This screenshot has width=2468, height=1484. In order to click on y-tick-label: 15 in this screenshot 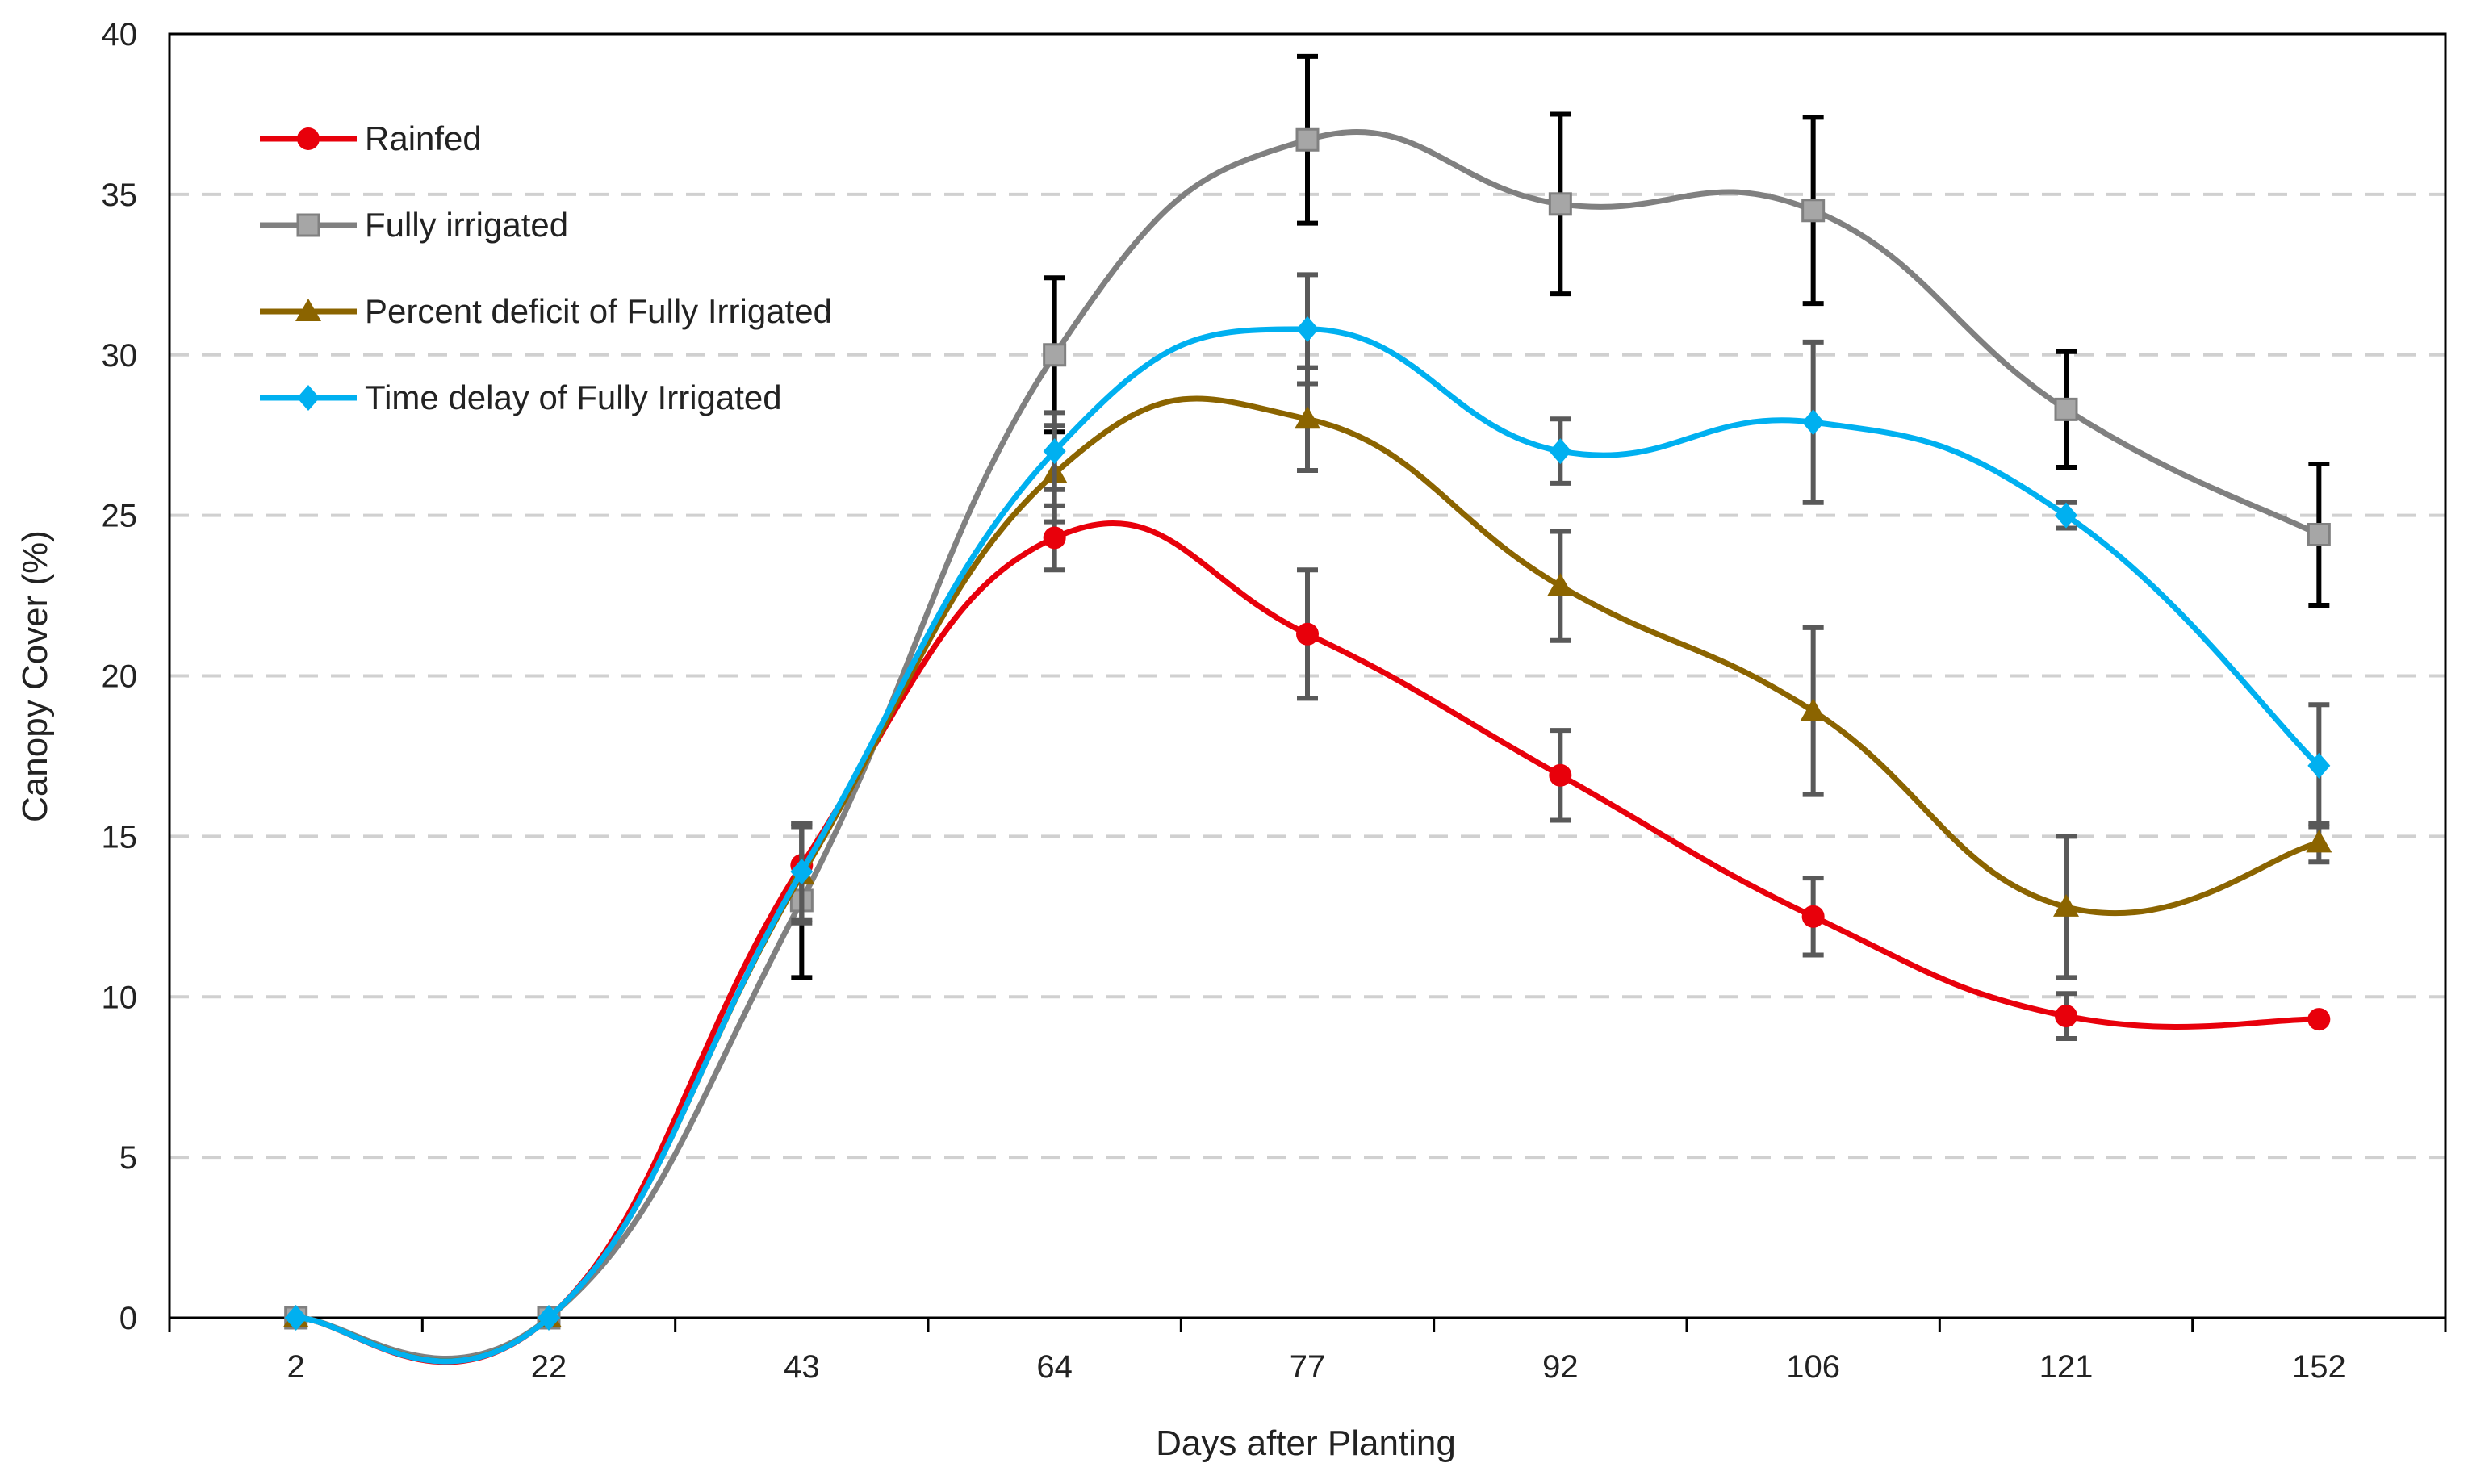, I will do `click(120, 837)`.